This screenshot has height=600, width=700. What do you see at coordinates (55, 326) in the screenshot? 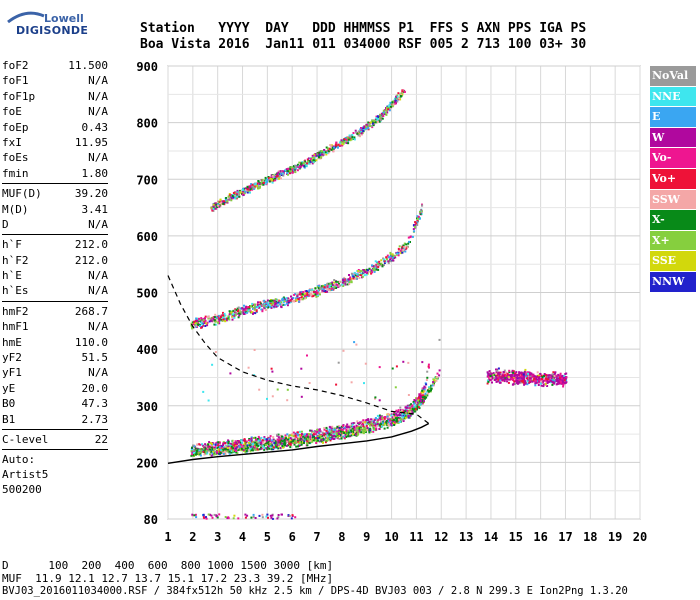
I see `param-row: hmF1 N/A` at bounding box center [55, 326].